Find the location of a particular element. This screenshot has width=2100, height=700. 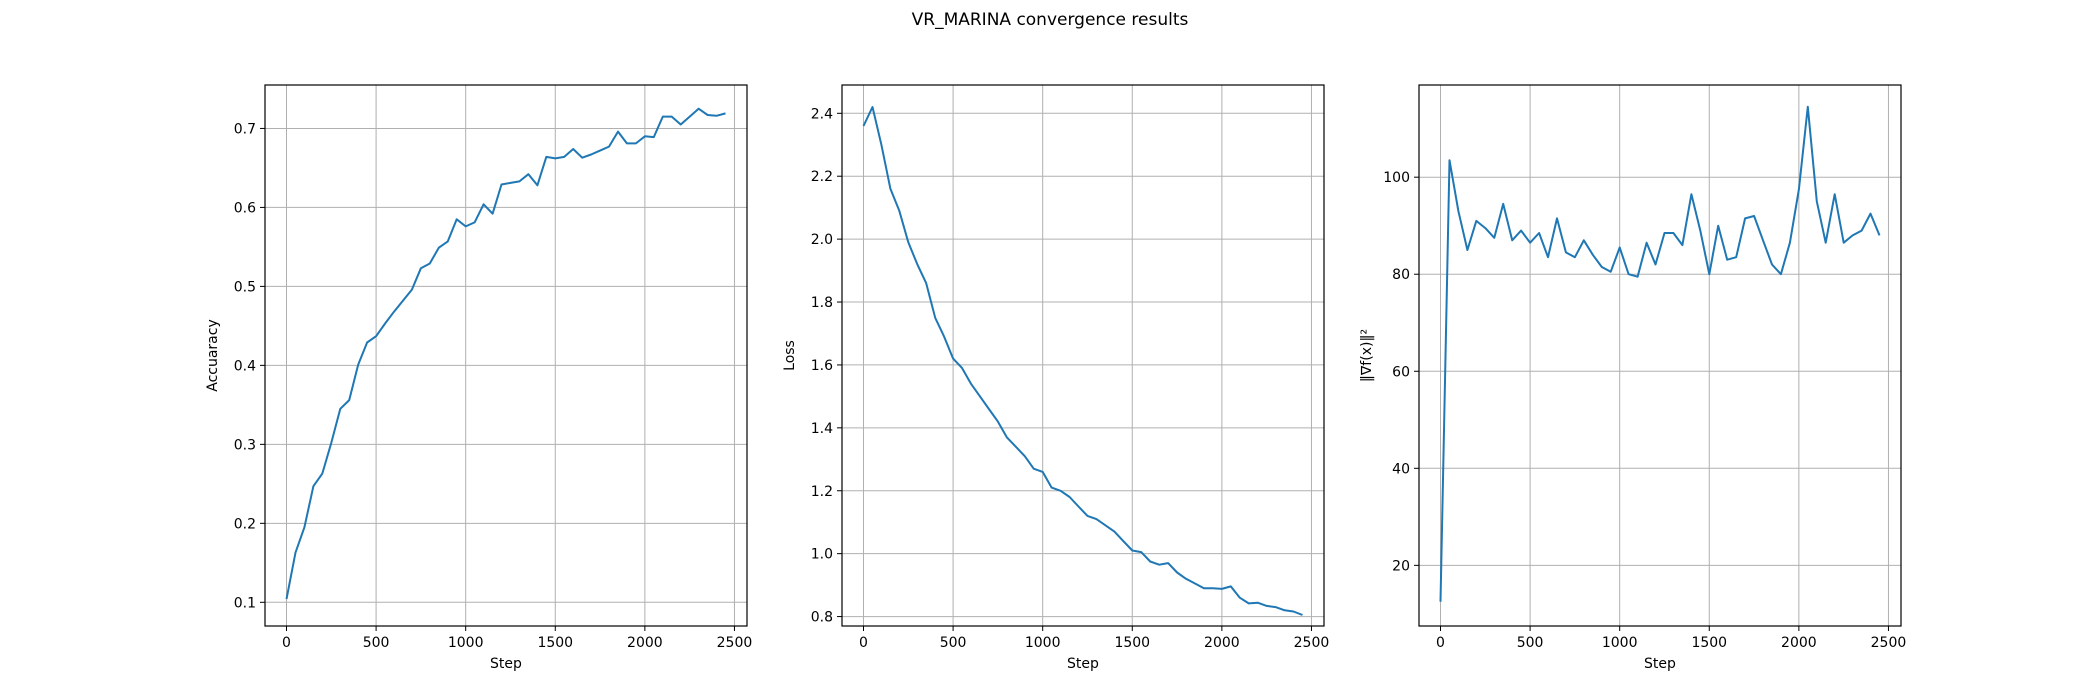

y-axis-label: Loss is located at coordinates (790, 355).